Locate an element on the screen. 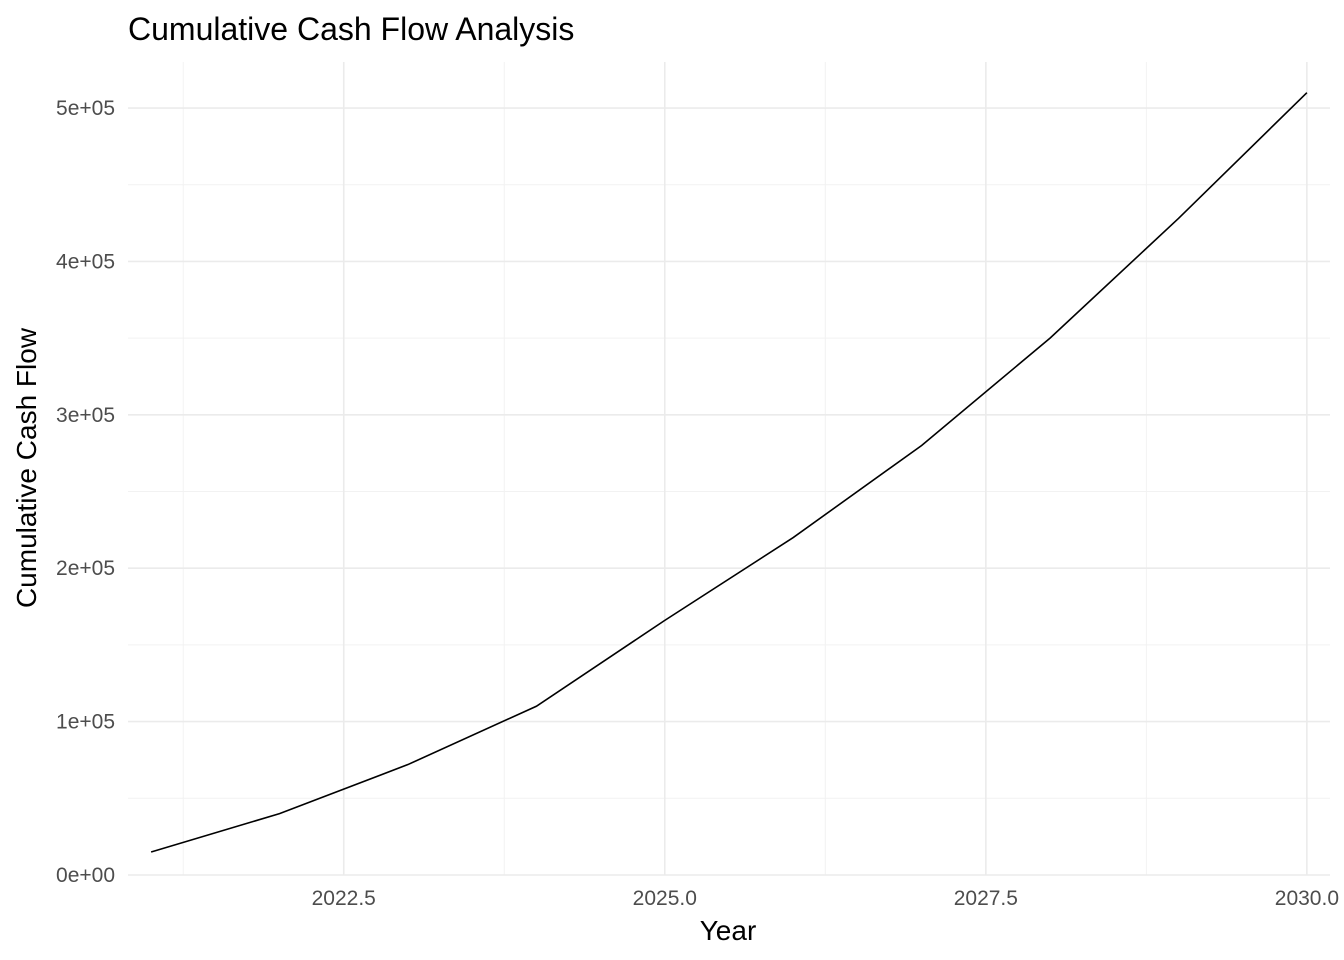  y-axis-title: Cumulative Cash Flow is located at coordinates (26, 467).